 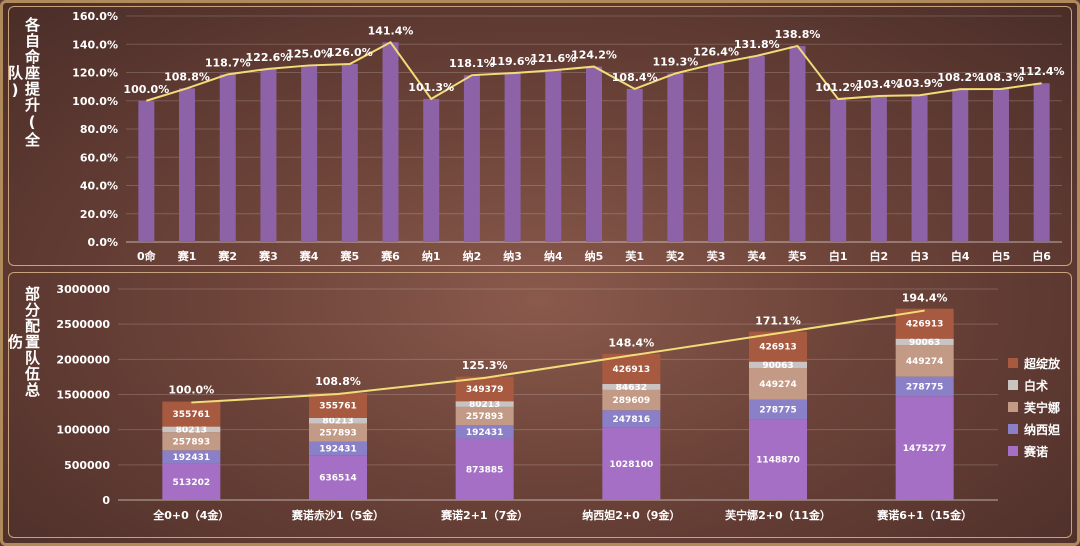 What do you see at coordinates (99, 157) in the screenshot?
I see `y-tick-label: 60.0%` at bounding box center [99, 157].